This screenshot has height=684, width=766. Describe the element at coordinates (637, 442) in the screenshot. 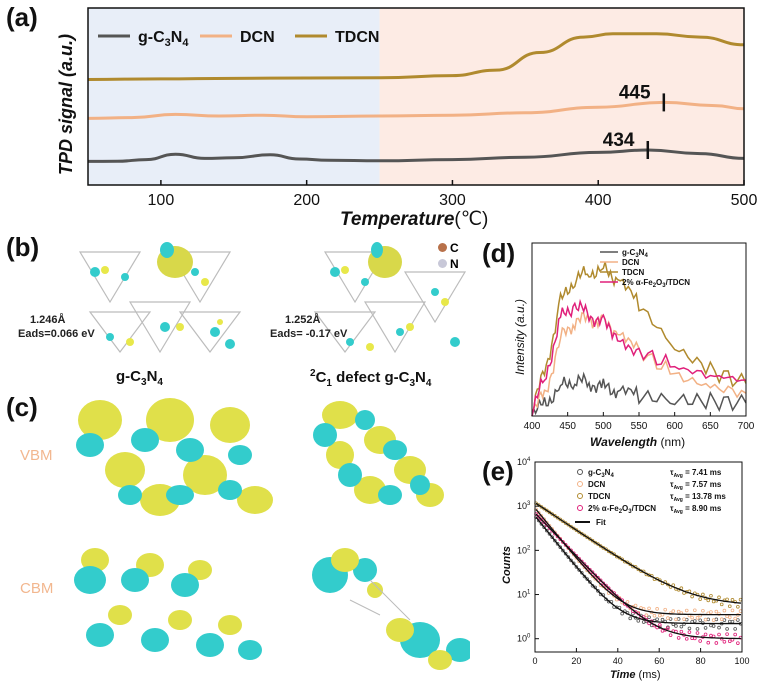

I see `x-axis-label-d: Wavelength (nm)` at that location.